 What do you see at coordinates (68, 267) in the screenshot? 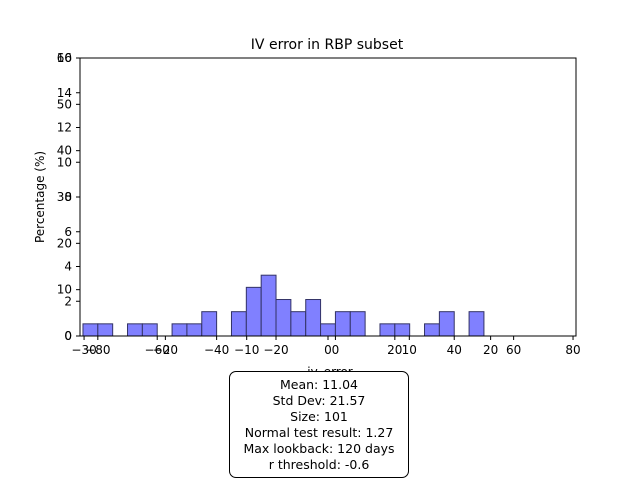
I see `y-tick-label: 4` at bounding box center [68, 267].